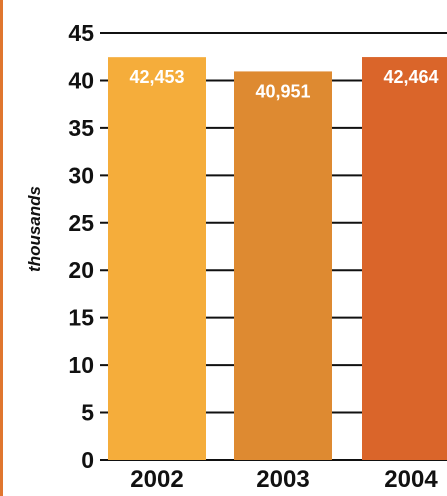  What do you see at coordinates (411, 479) in the screenshot?
I see `x-category-label: 2004` at bounding box center [411, 479].